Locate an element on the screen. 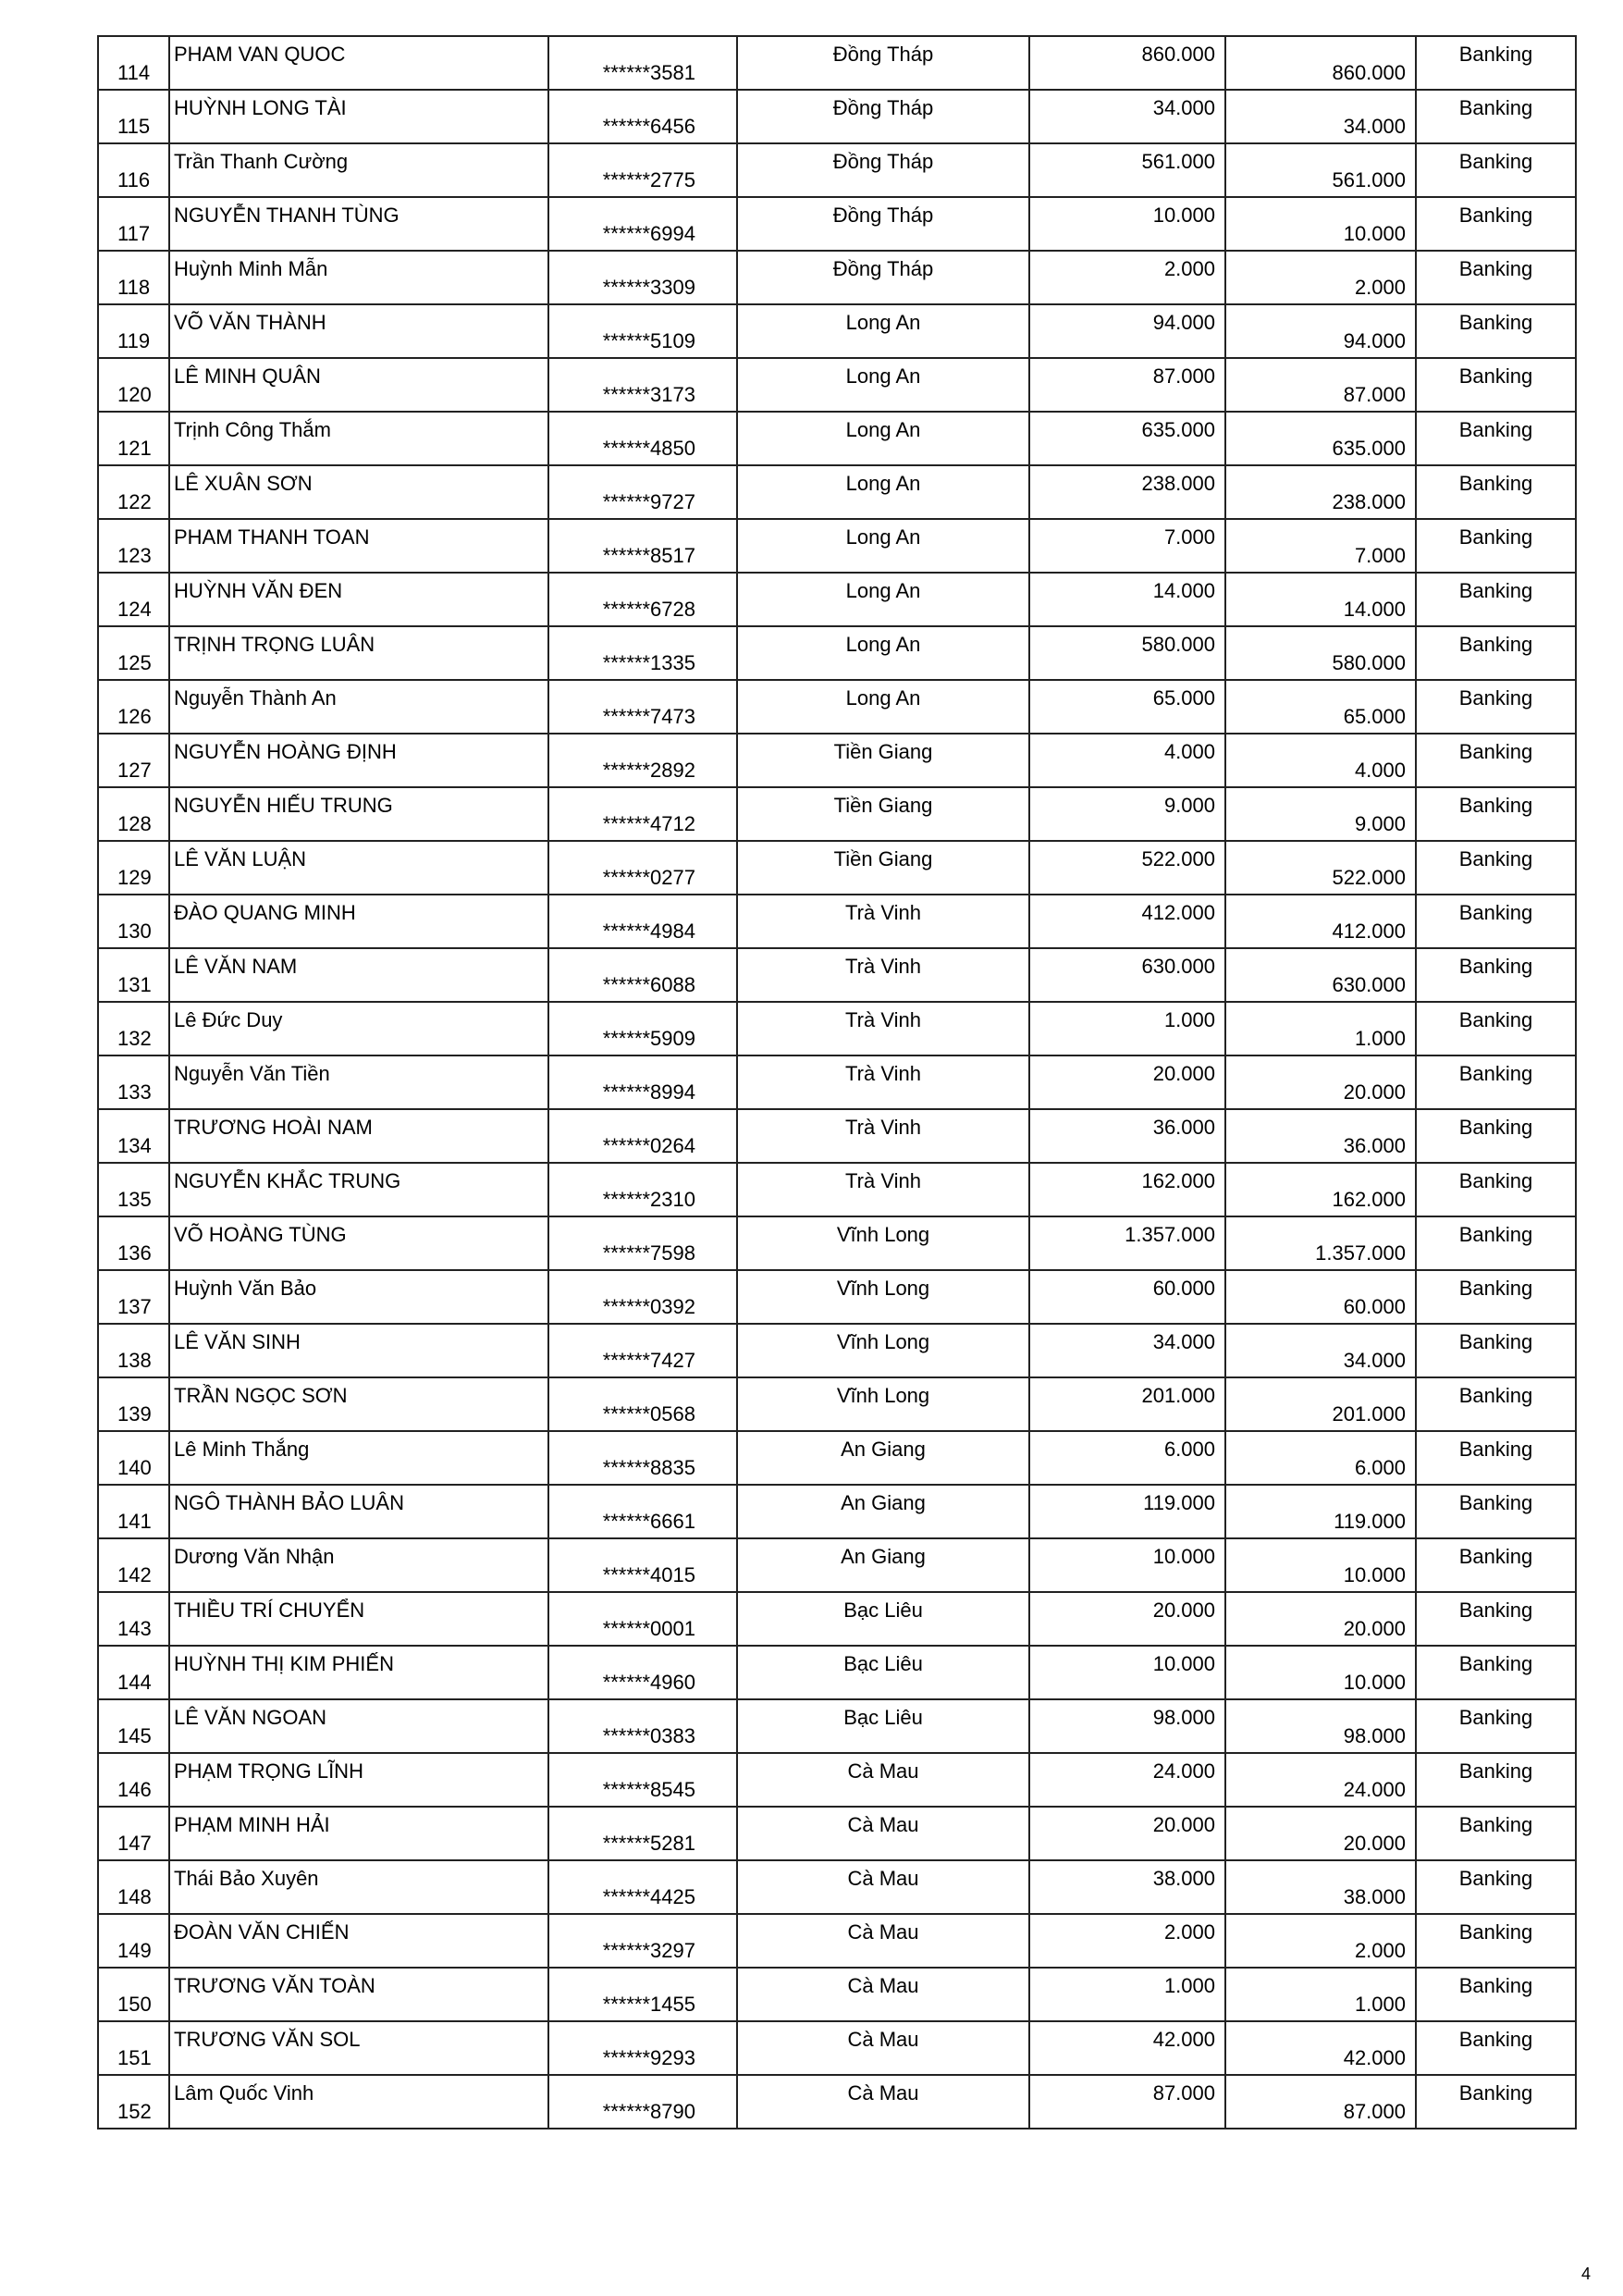  amount: 94.000 is located at coordinates (1183, 322).